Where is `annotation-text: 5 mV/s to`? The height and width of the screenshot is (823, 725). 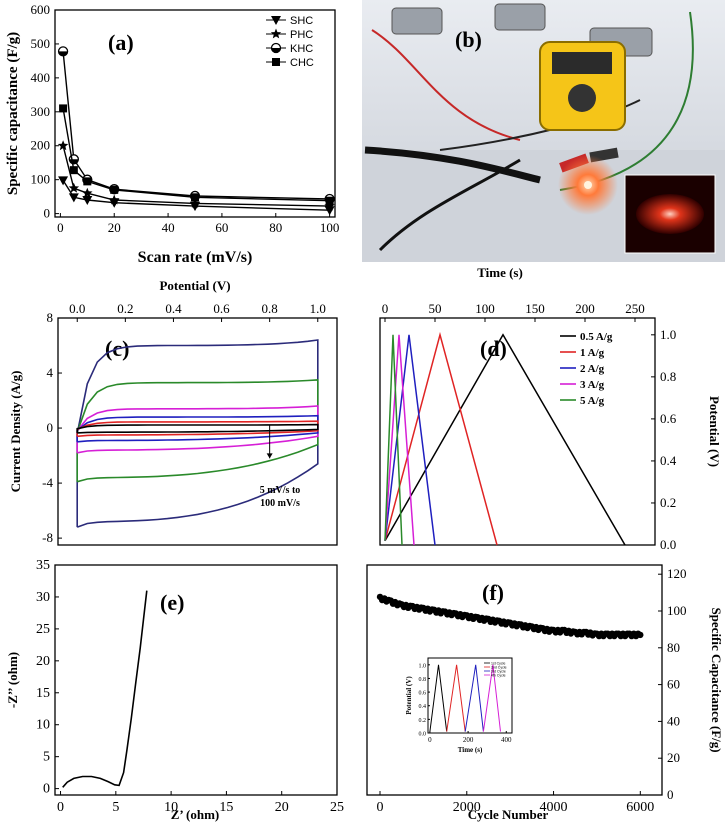 annotation-text: 5 mV/s to is located at coordinates (280, 490).